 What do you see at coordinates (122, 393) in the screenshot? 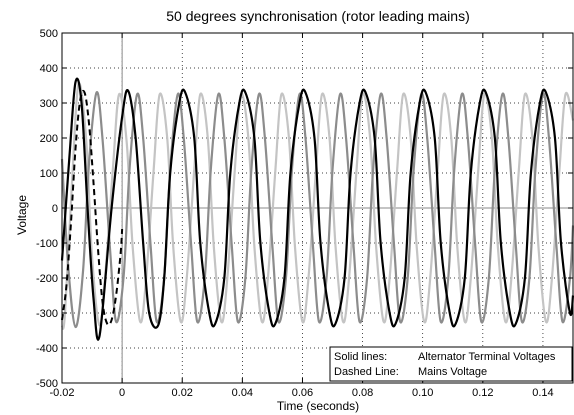
I see `x-tick-label: 0` at bounding box center [122, 393].